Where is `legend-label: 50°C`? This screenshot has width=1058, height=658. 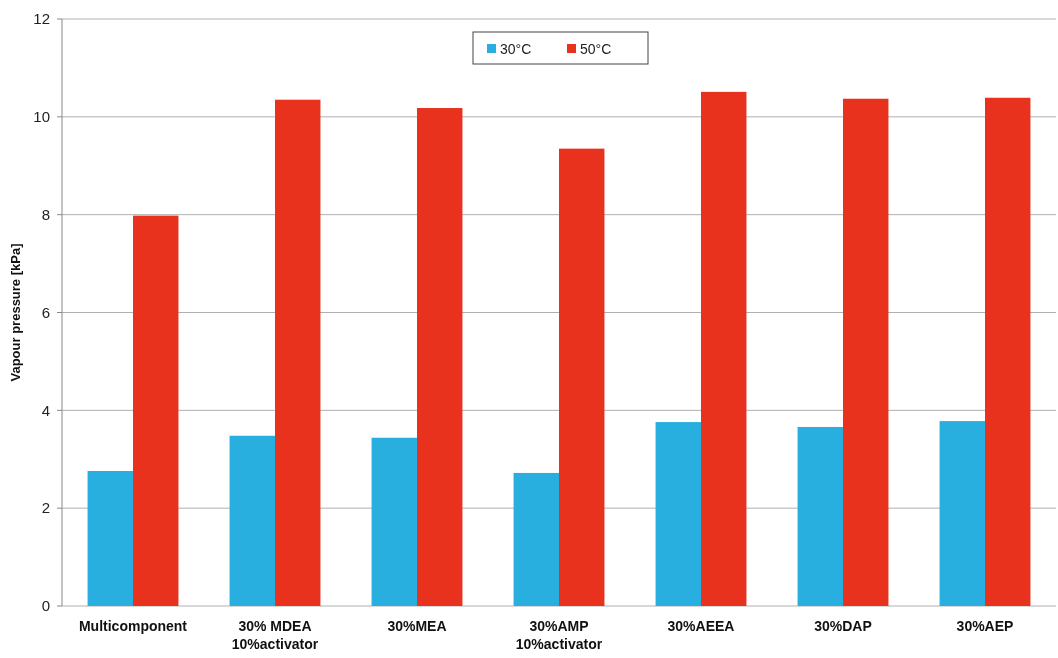
legend-label: 50°C is located at coordinates (596, 48).